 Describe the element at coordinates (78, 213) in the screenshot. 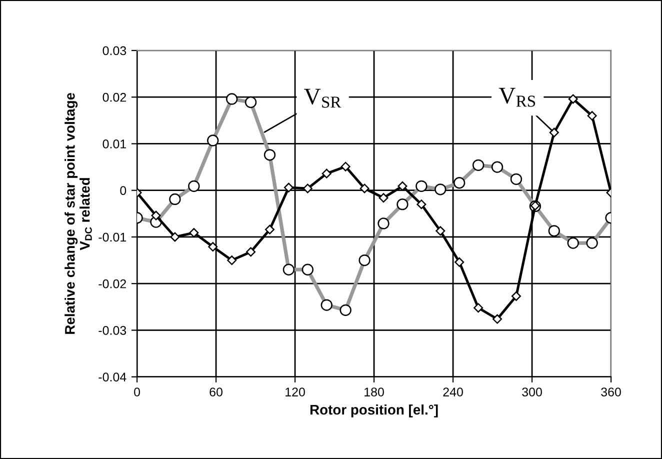

I see `y-axis-title: Relative change of star point voltage V$_{DC}$ related` at that location.